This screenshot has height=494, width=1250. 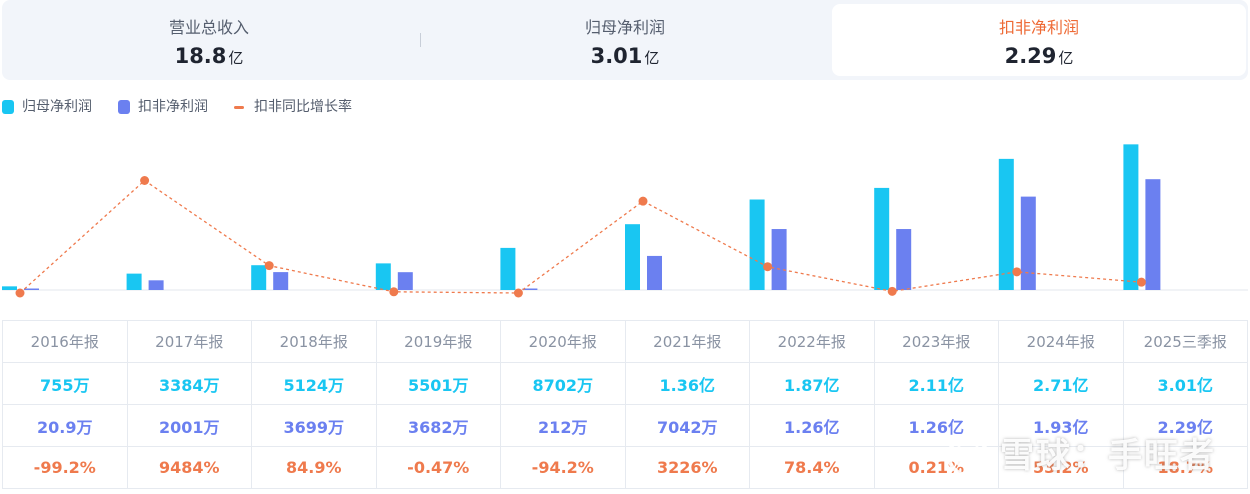 I want to click on watermark-text: 雪球：手旺者, so click(x=1108, y=456).